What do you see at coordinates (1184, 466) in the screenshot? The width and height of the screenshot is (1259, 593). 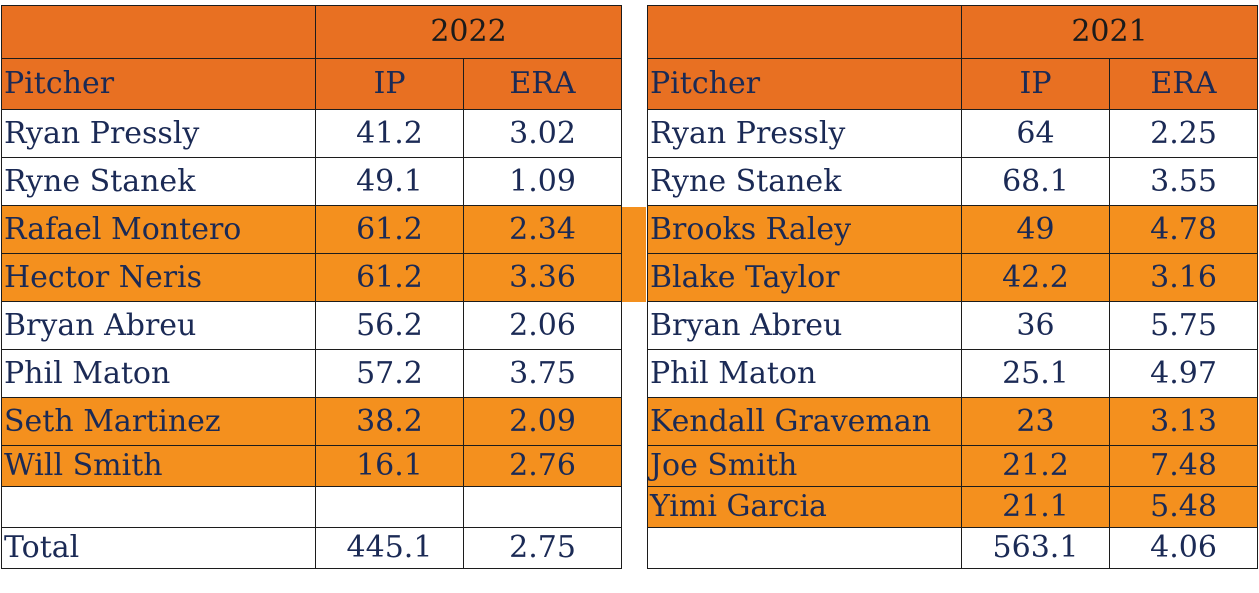 I see `era-value: 7.48` at bounding box center [1184, 466].